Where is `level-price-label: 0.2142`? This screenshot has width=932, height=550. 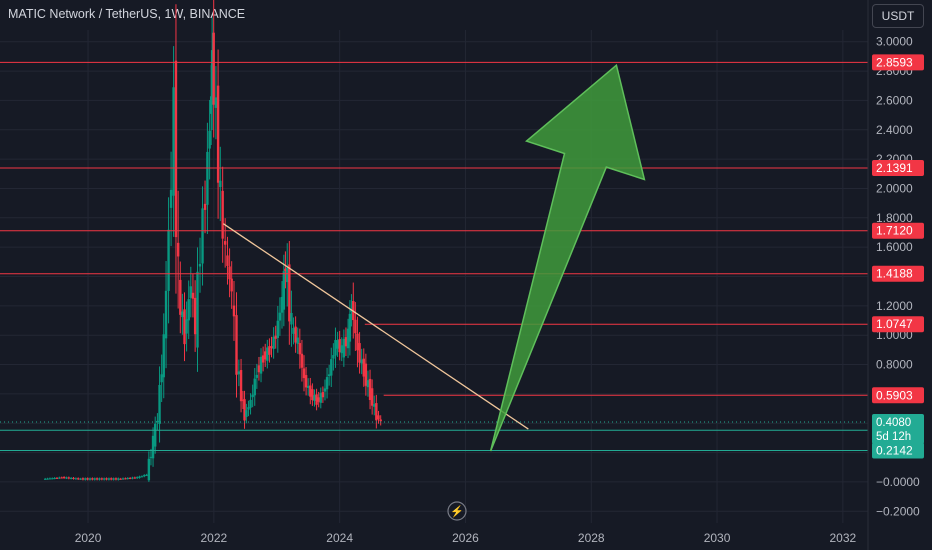 level-price-label: 0.2142 is located at coordinates (894, 450).